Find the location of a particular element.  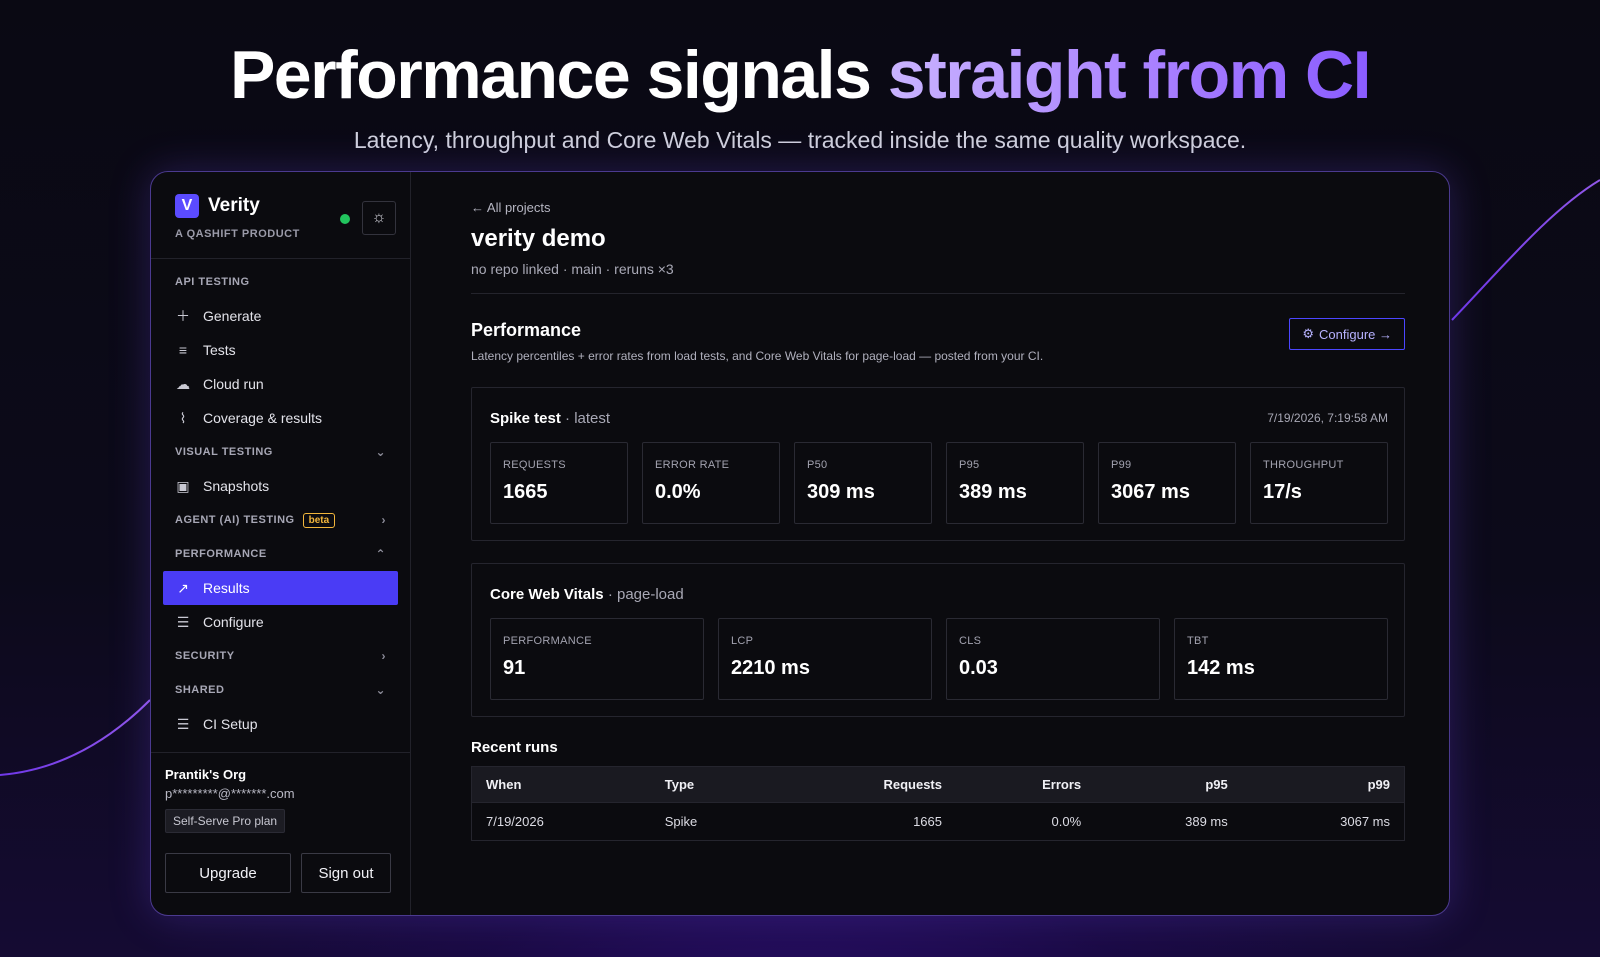

image-icon: ▣ is located at coordinates (183, 485).